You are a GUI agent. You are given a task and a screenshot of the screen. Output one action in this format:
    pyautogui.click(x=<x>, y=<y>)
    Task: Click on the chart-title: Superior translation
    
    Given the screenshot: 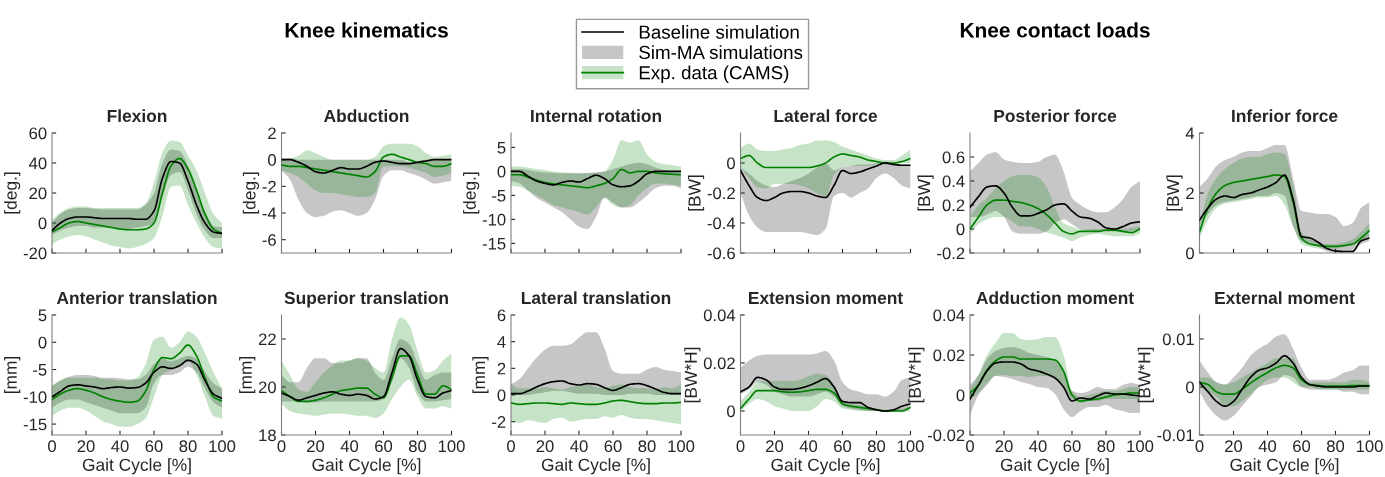 What is the action you would take?
    pyautogui.click(x=366, y=299)
    